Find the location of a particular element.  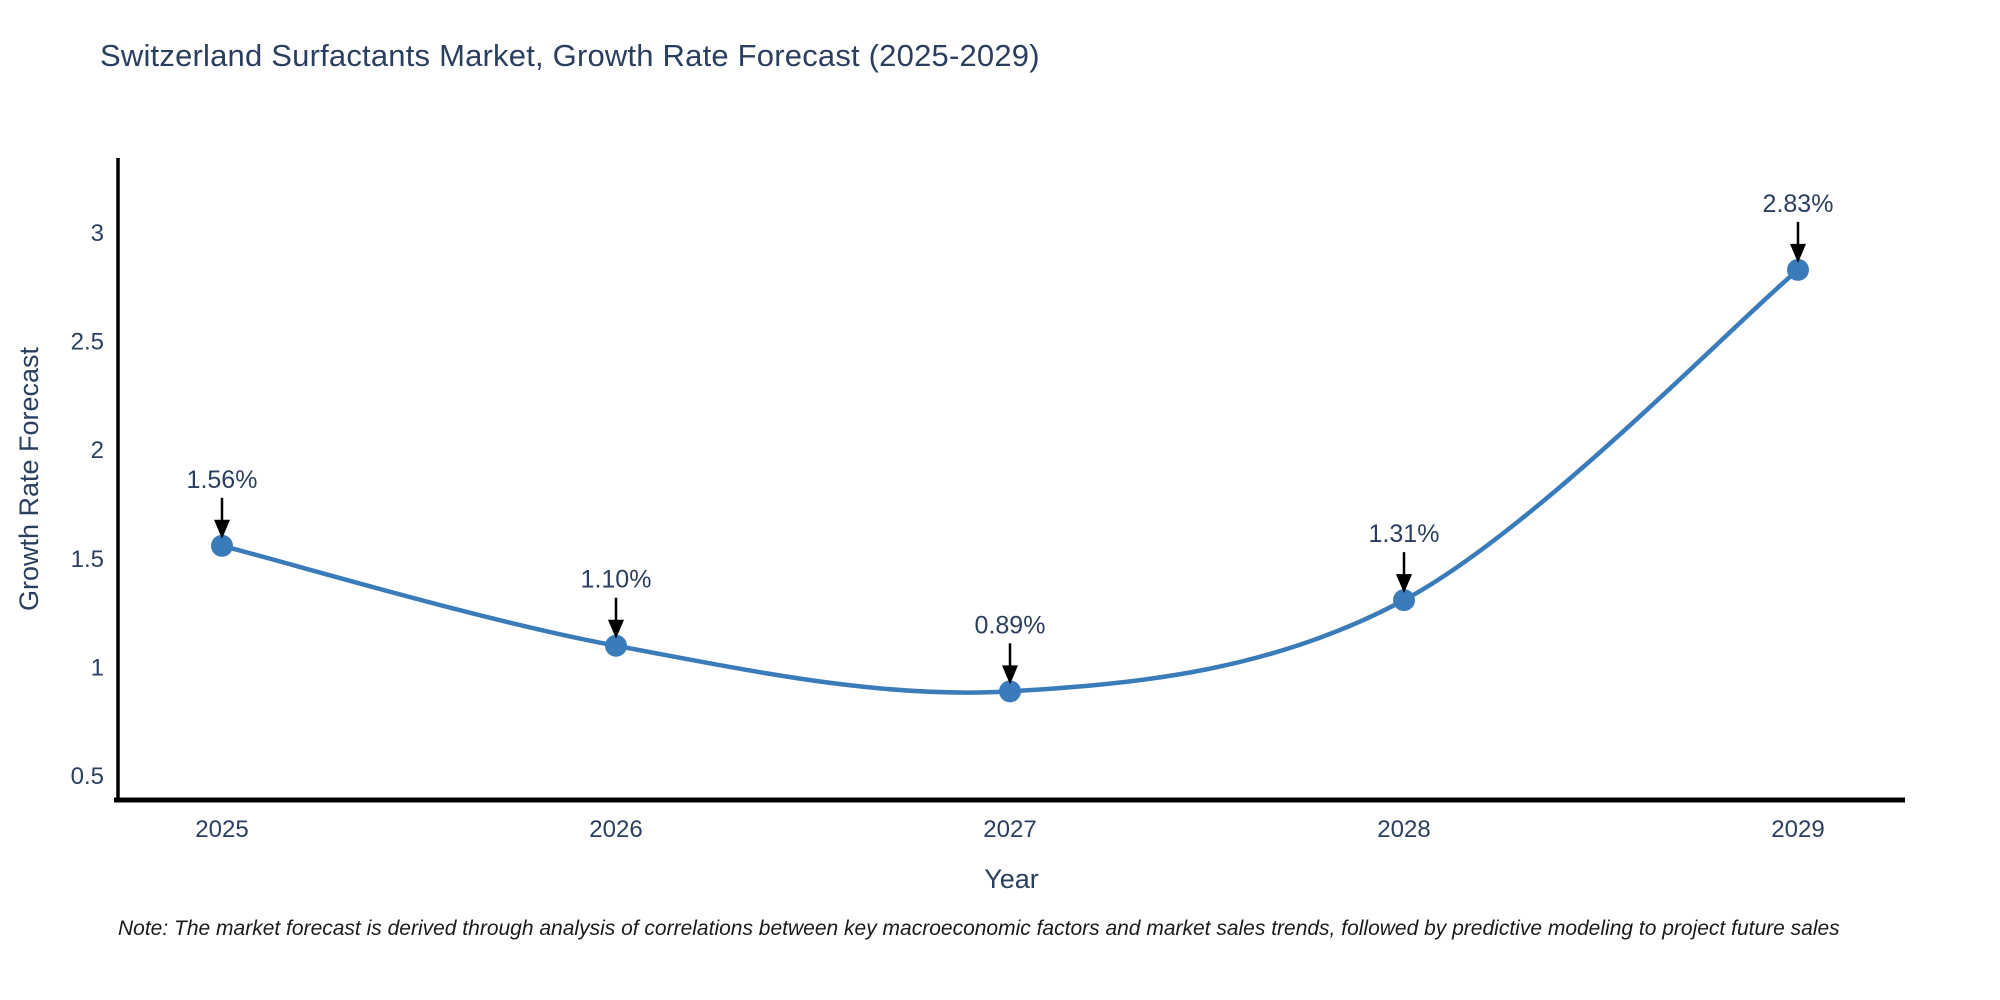

data-point-2025 is located at coordinates (222, 545).